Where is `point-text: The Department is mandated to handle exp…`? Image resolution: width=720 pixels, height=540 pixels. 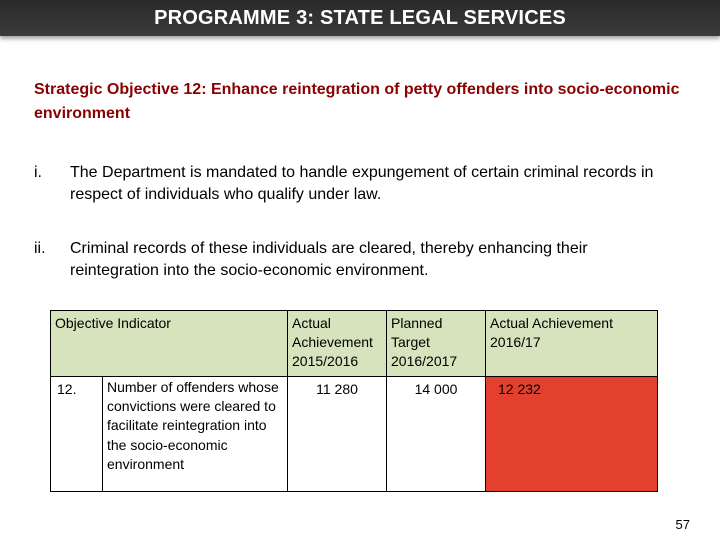
point-text: The Department is mandated to handle exp… is located at coordinates (362, 183).